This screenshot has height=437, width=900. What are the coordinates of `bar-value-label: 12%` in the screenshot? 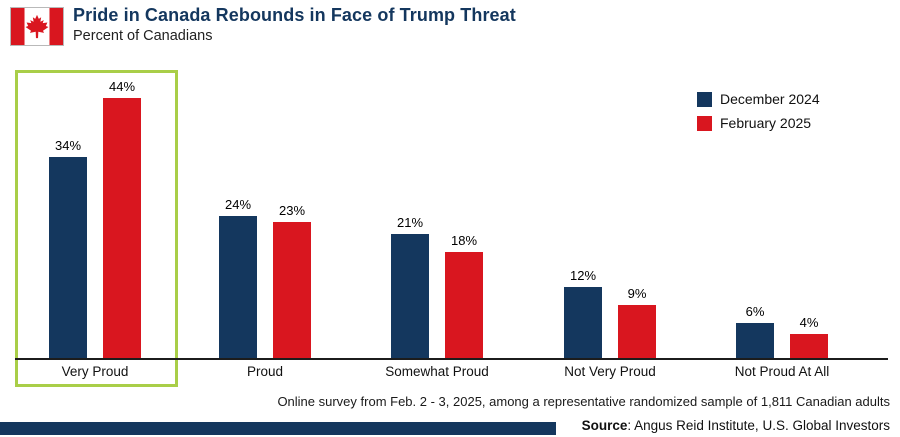 It's located at (583, 276).